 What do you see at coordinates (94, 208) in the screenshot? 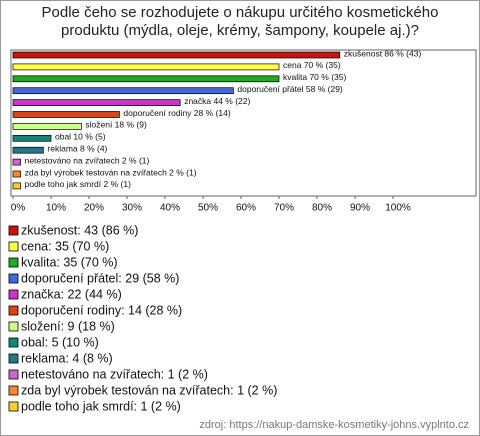
I see `x-tick-label: 20%` at bounding box center [94, 208].